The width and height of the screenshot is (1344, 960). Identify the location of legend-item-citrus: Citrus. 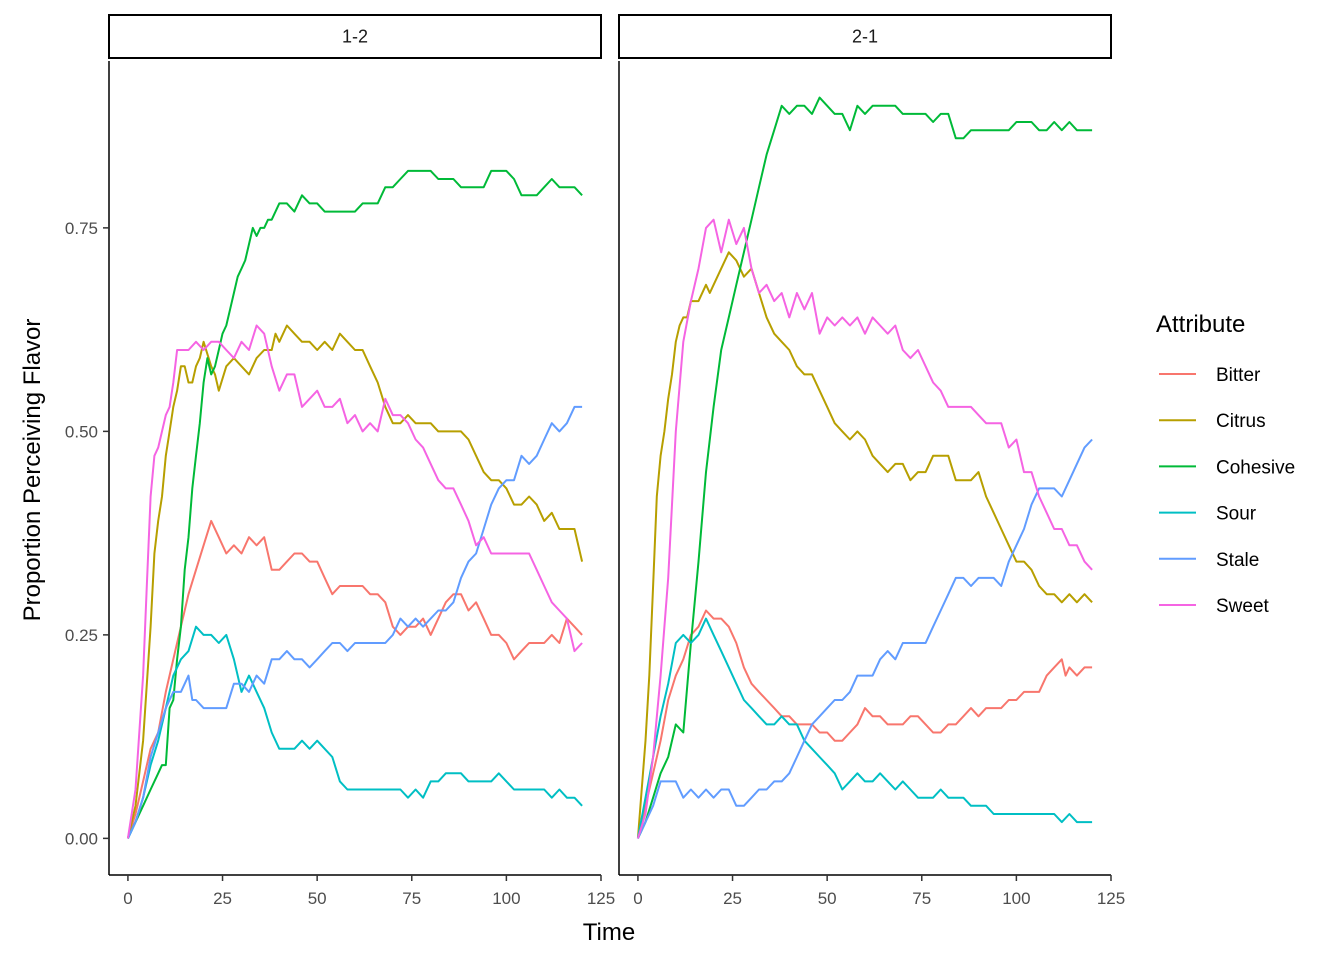
(1212, 421).